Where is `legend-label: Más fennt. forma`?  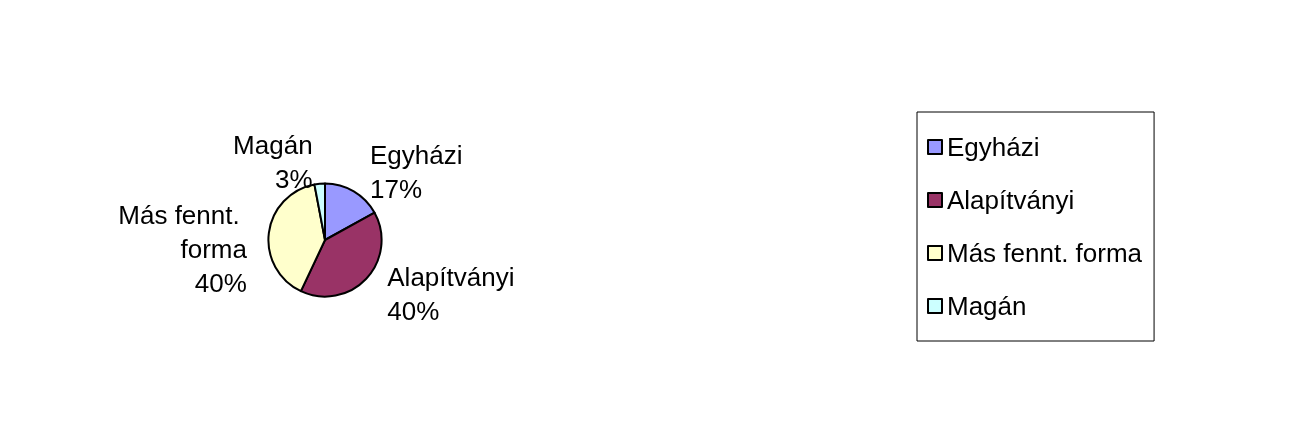 legend-label: Más fennt. forma is located at coordinates (1045, 253).